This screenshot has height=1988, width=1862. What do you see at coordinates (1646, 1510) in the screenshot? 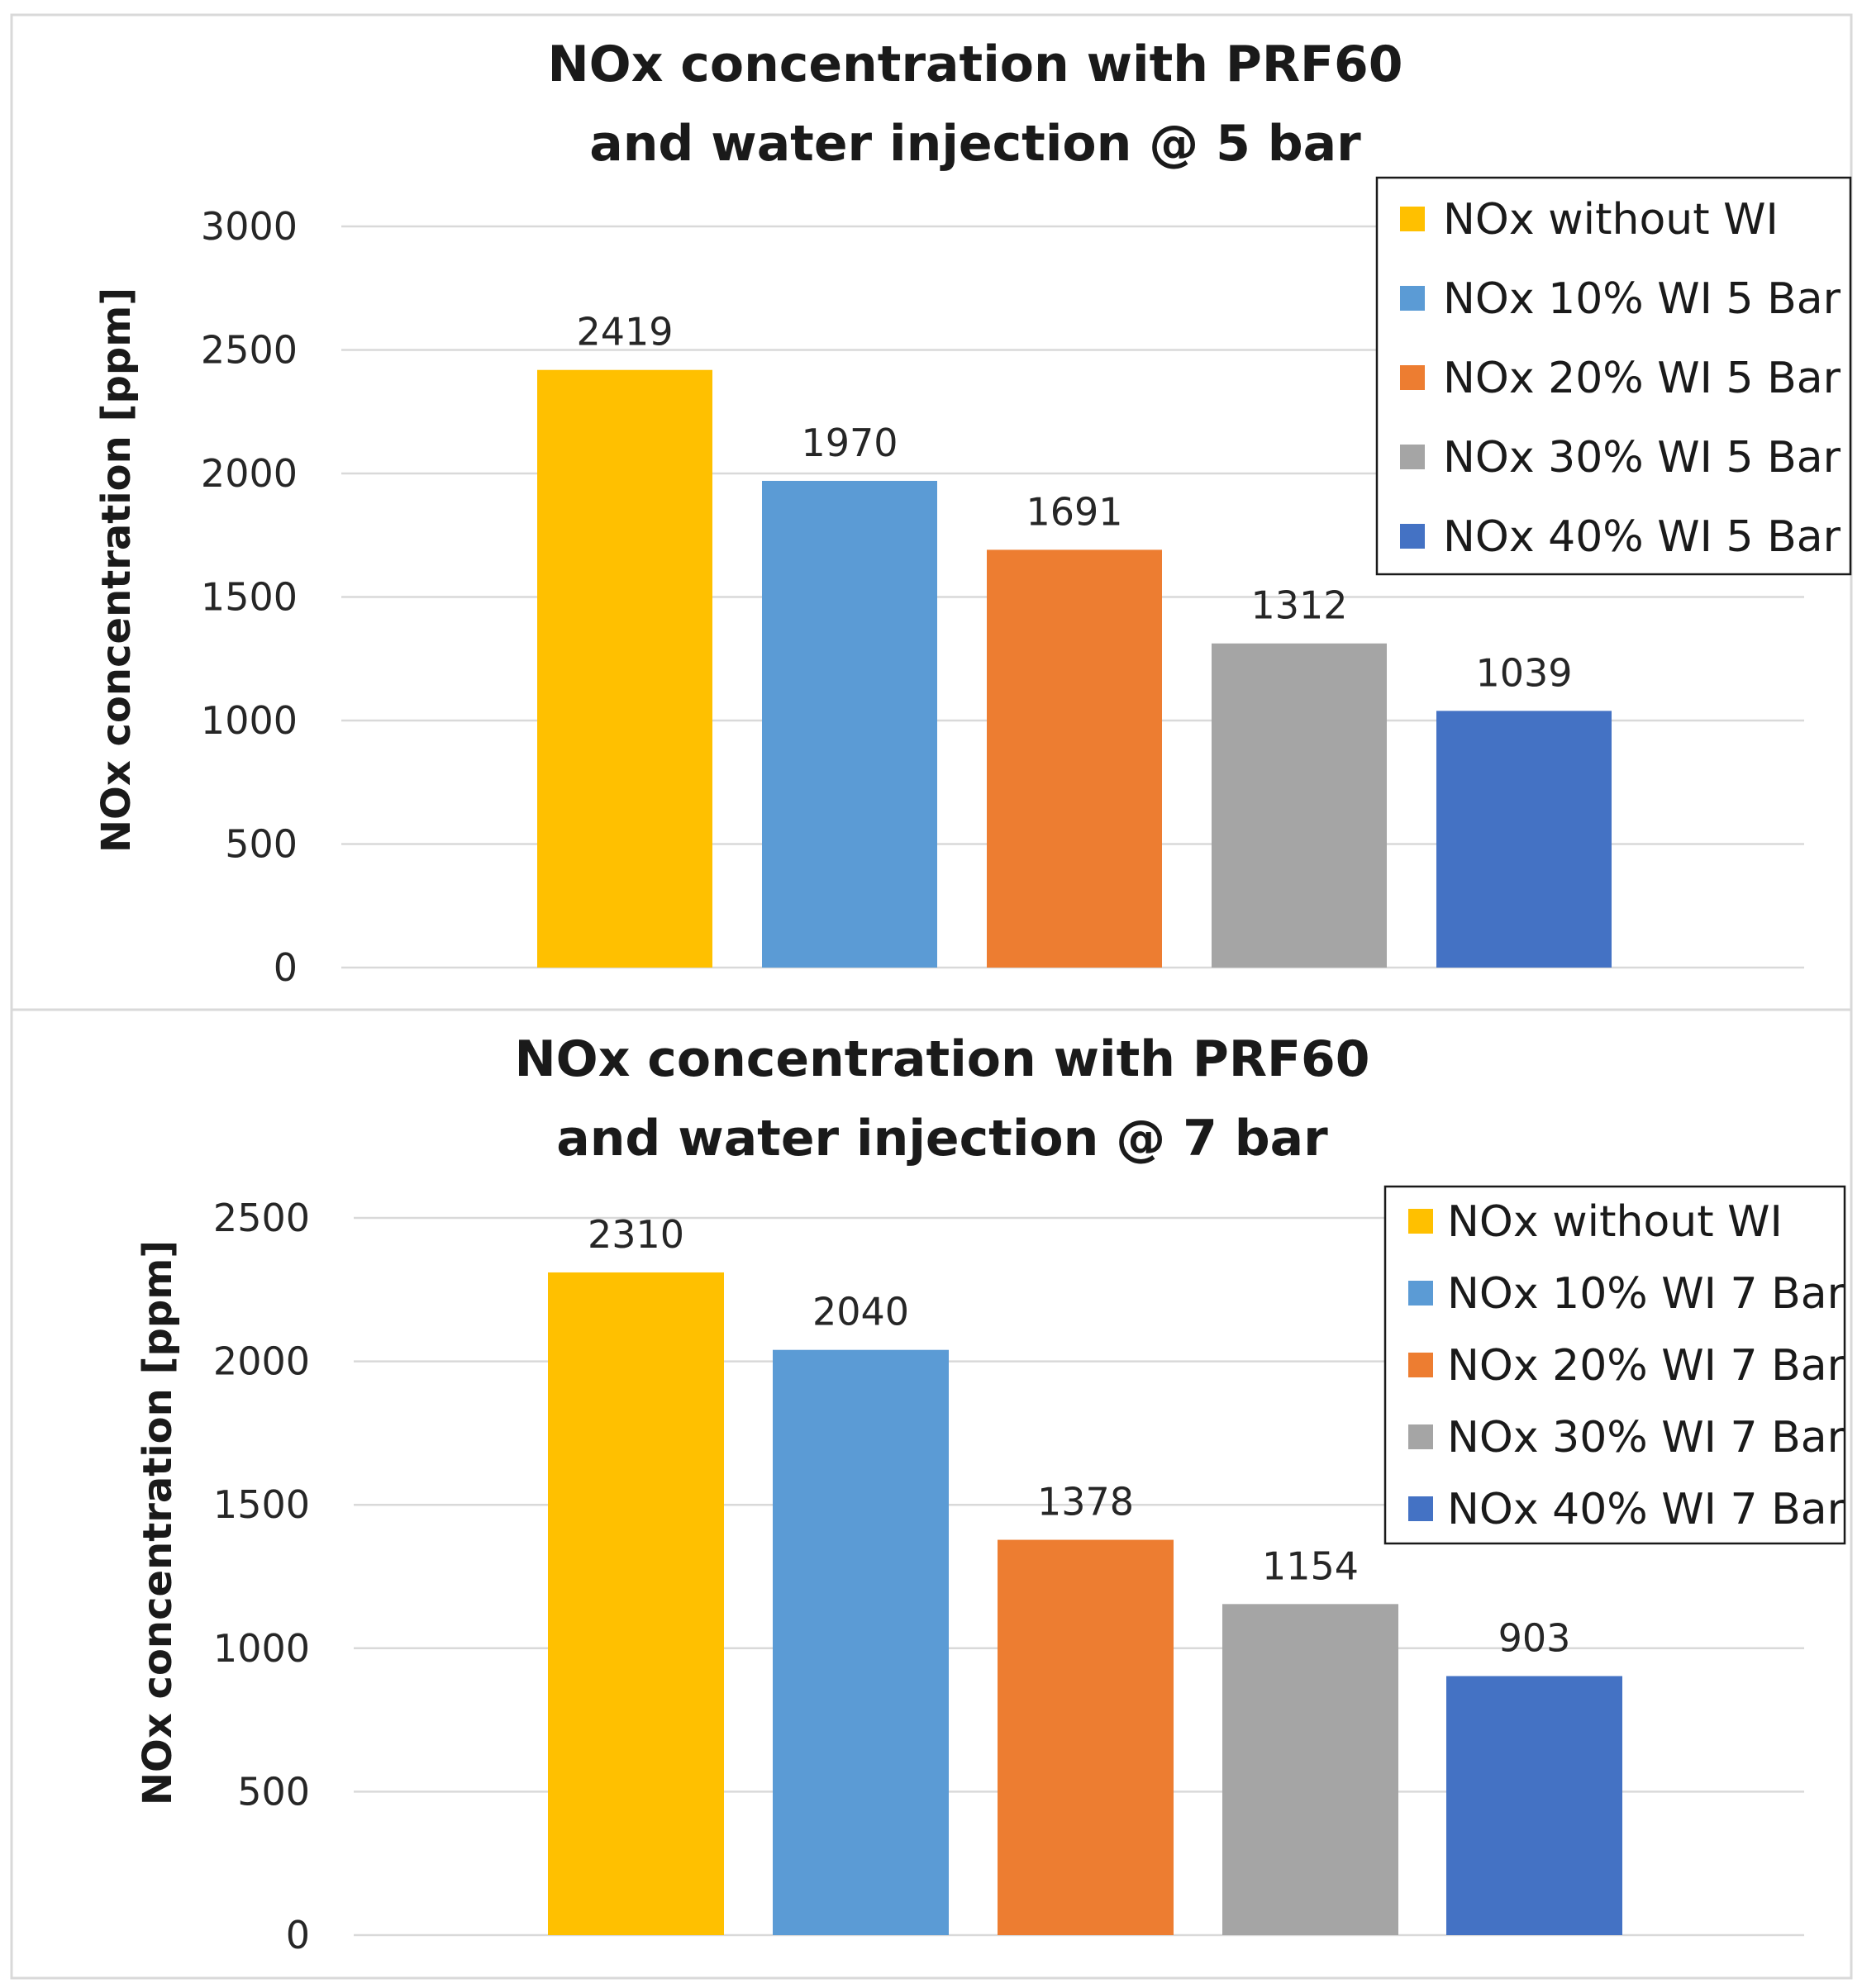
I see `legend-entry-label: NOx 40% WI 7 Bar` at bounding box center [1646, 1510].